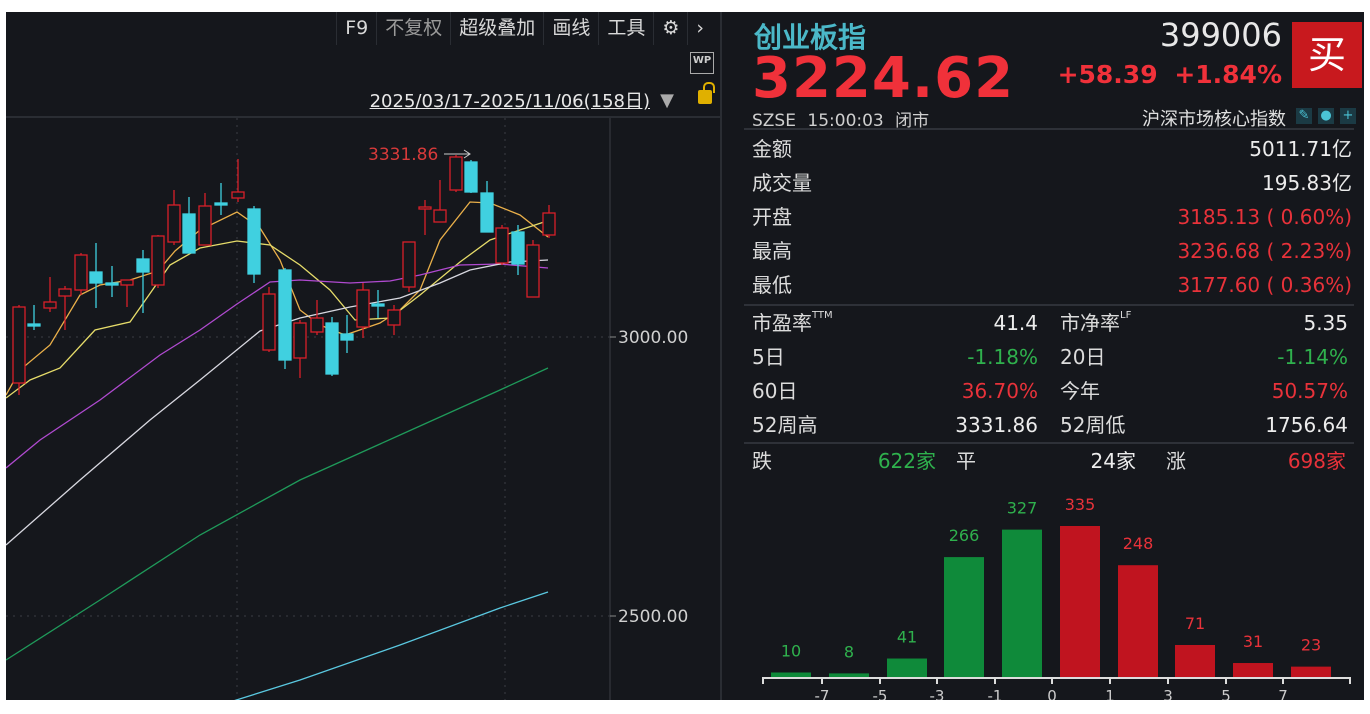 Image resolution: width=1370 pixels, height=714 pixels. Describe the element at coordinates (1307, 183) in the screenshot. I see `stat-value: 195.83亿` at that location.